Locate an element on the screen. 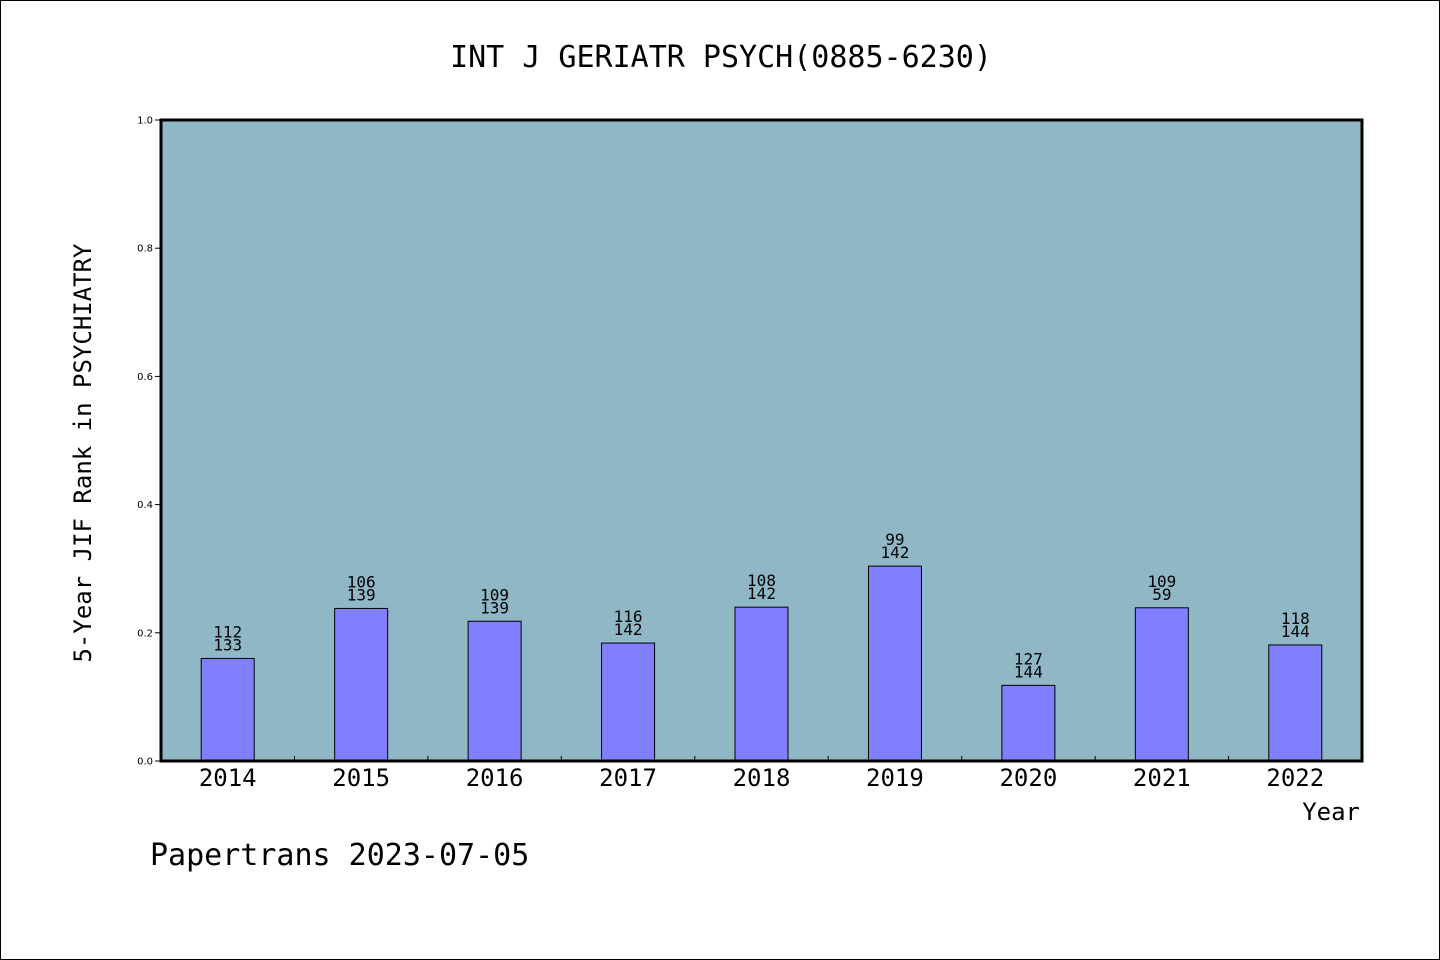 The image size is (1440, 960). x-tick-label: 2017 is located at coordinates (628, 778).